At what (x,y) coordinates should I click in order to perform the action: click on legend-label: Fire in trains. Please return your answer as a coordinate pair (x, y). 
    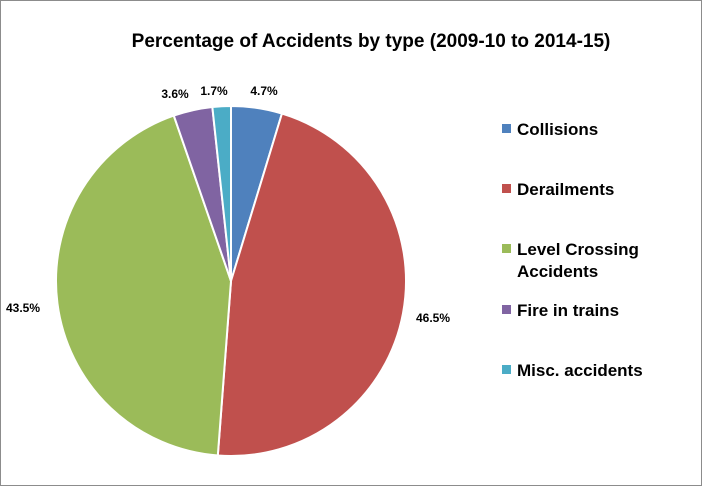
    Looking at the image, I should click on (568, 310).